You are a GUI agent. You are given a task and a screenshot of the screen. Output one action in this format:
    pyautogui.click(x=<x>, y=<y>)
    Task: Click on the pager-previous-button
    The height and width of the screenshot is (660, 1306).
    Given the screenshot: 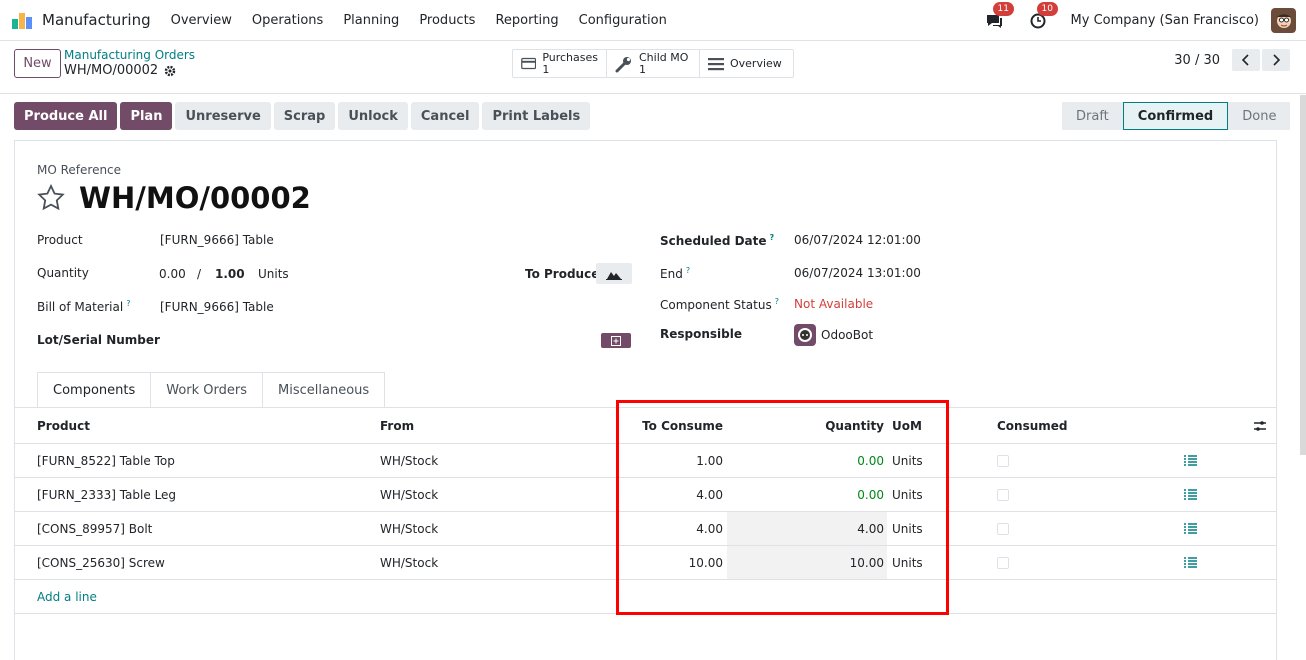 What is the action you would take?
    pyautogui.click(x=1246, y=60)
    